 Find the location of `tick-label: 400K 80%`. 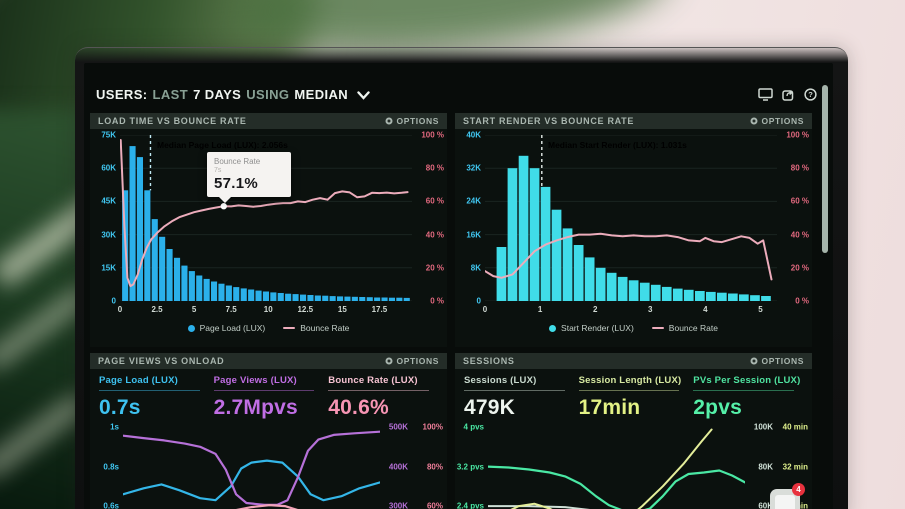

tick-label: 400K 80% is located at coordinates (415, 467).